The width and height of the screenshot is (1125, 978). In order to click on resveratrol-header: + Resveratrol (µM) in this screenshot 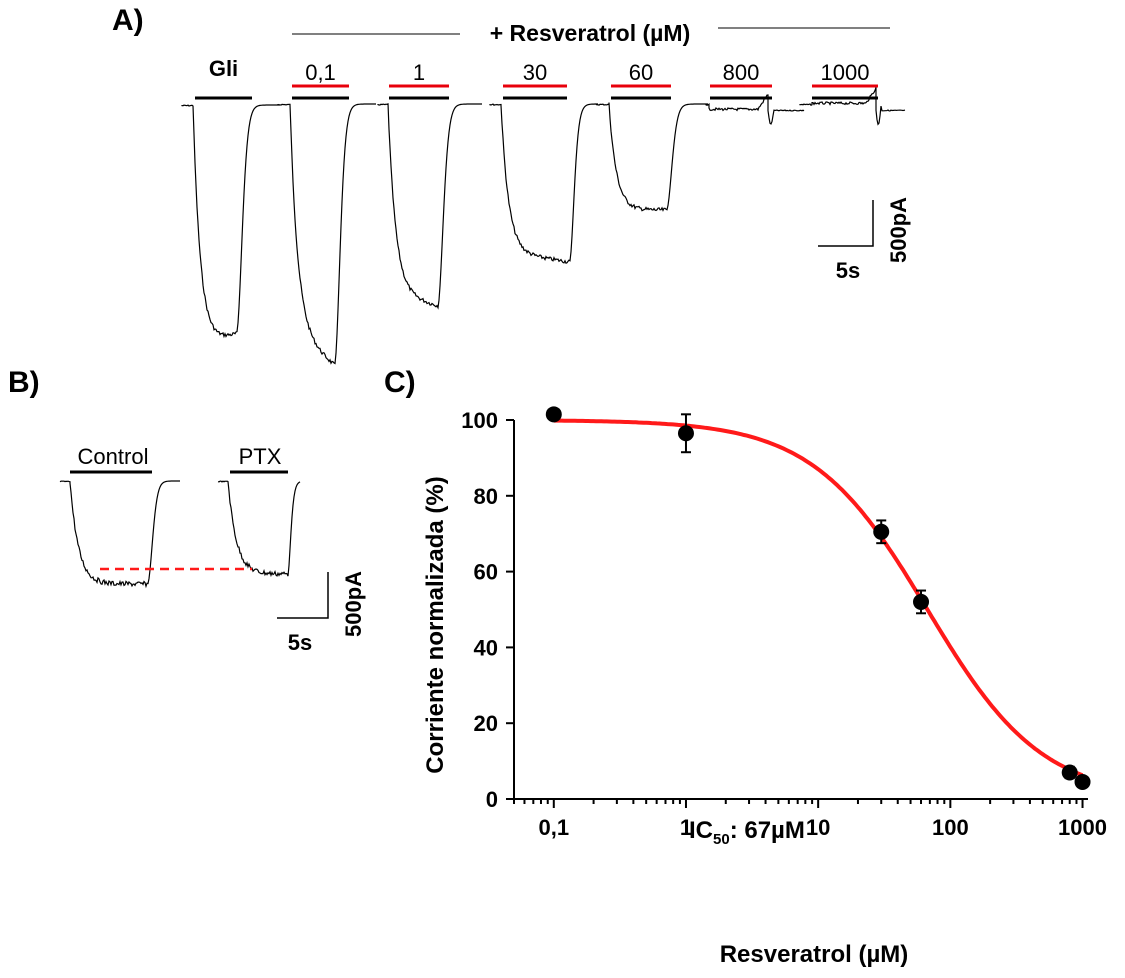, I will do `click(590, 33)`.